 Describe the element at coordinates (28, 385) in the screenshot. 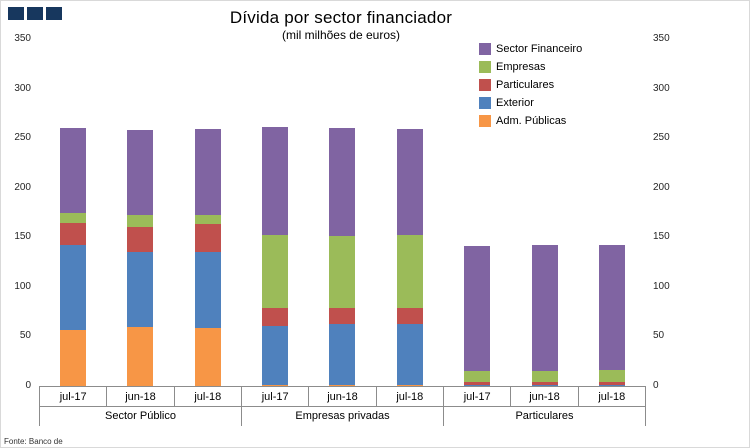

I see `y-tick-label: 0` at that location.